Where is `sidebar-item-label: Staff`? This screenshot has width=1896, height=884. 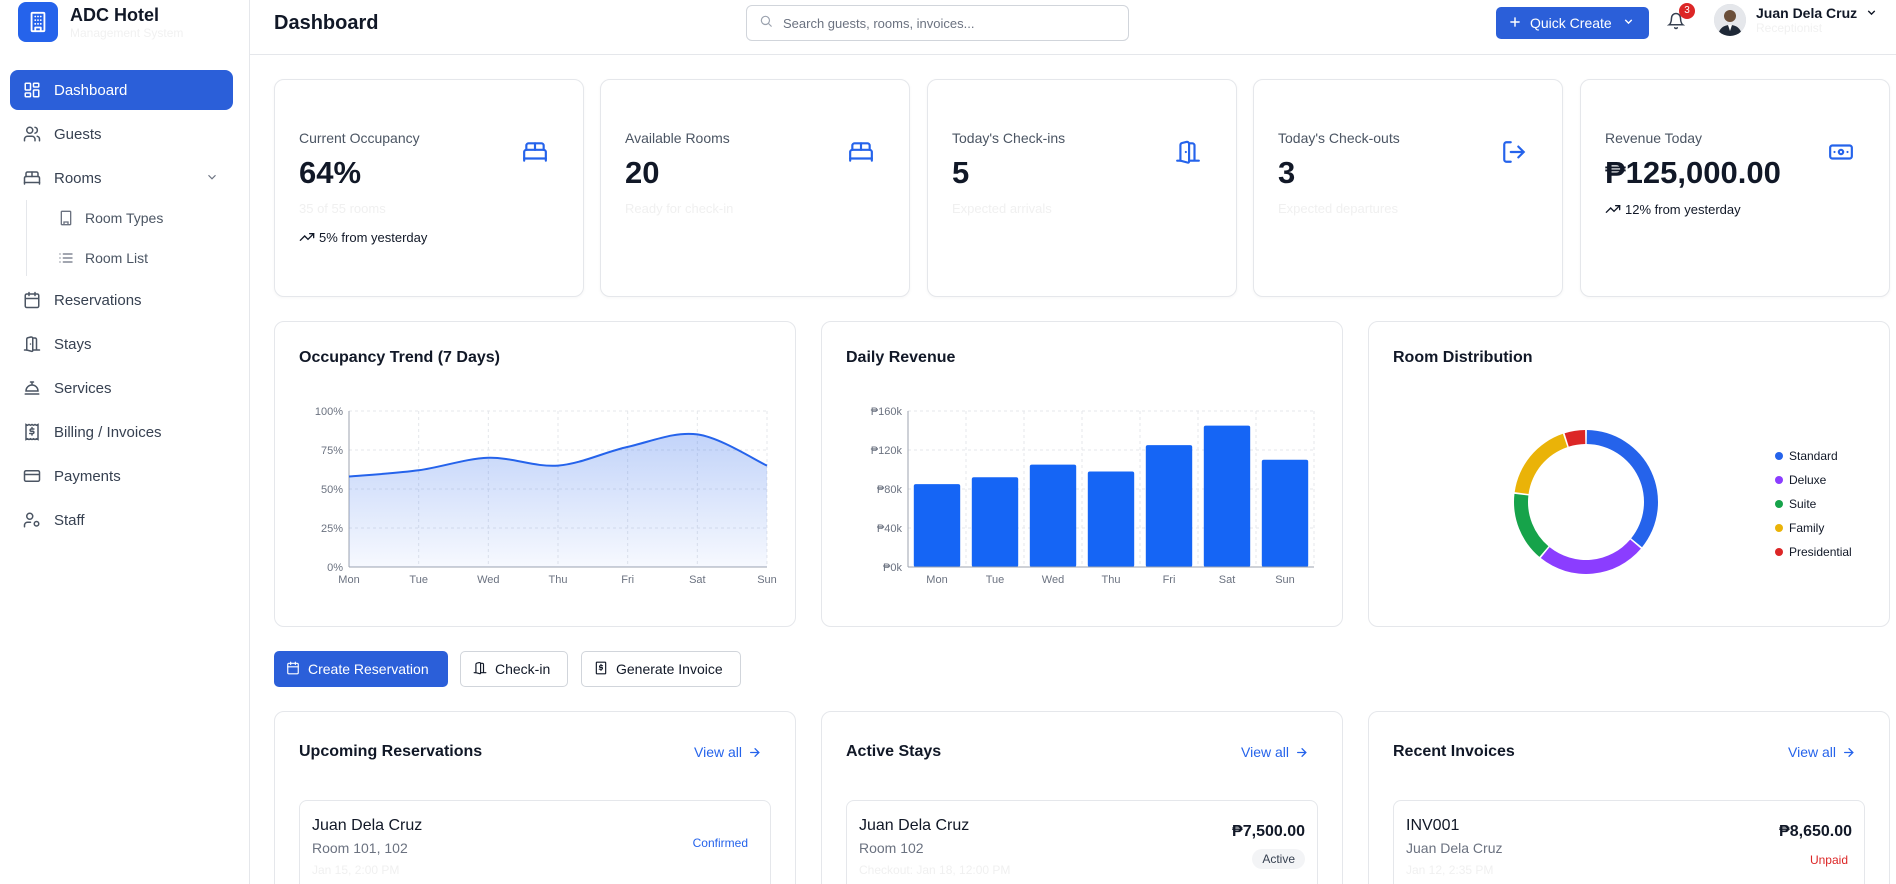
sidebar-item-label: Staff is located at coordinates (69, 520).